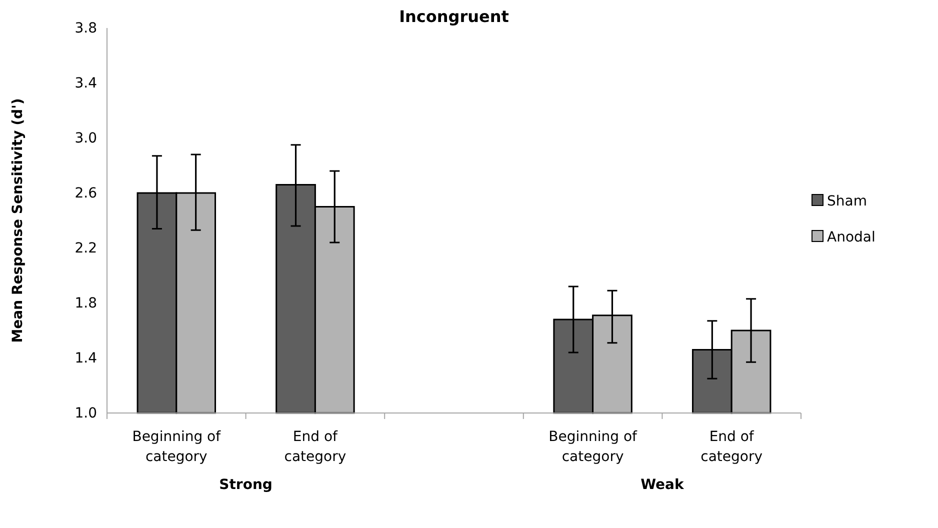 This screenshot has height=528, width=938. Describe the element at coordinates (85, 303) in the screenshot. I see `y-tick-label: 1.8` at that location.